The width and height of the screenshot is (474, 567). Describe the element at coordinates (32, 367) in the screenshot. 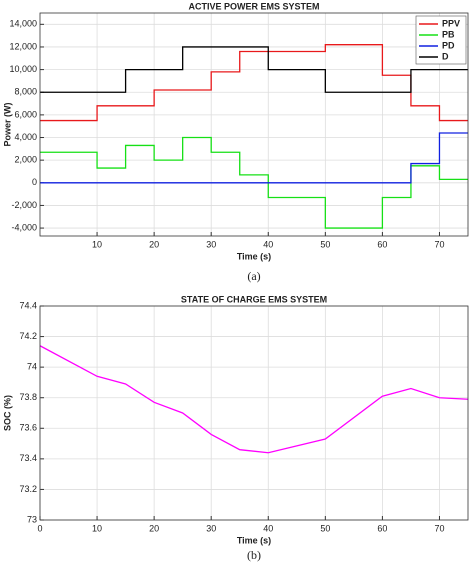

I see `y-tick-label: 74` at that location.